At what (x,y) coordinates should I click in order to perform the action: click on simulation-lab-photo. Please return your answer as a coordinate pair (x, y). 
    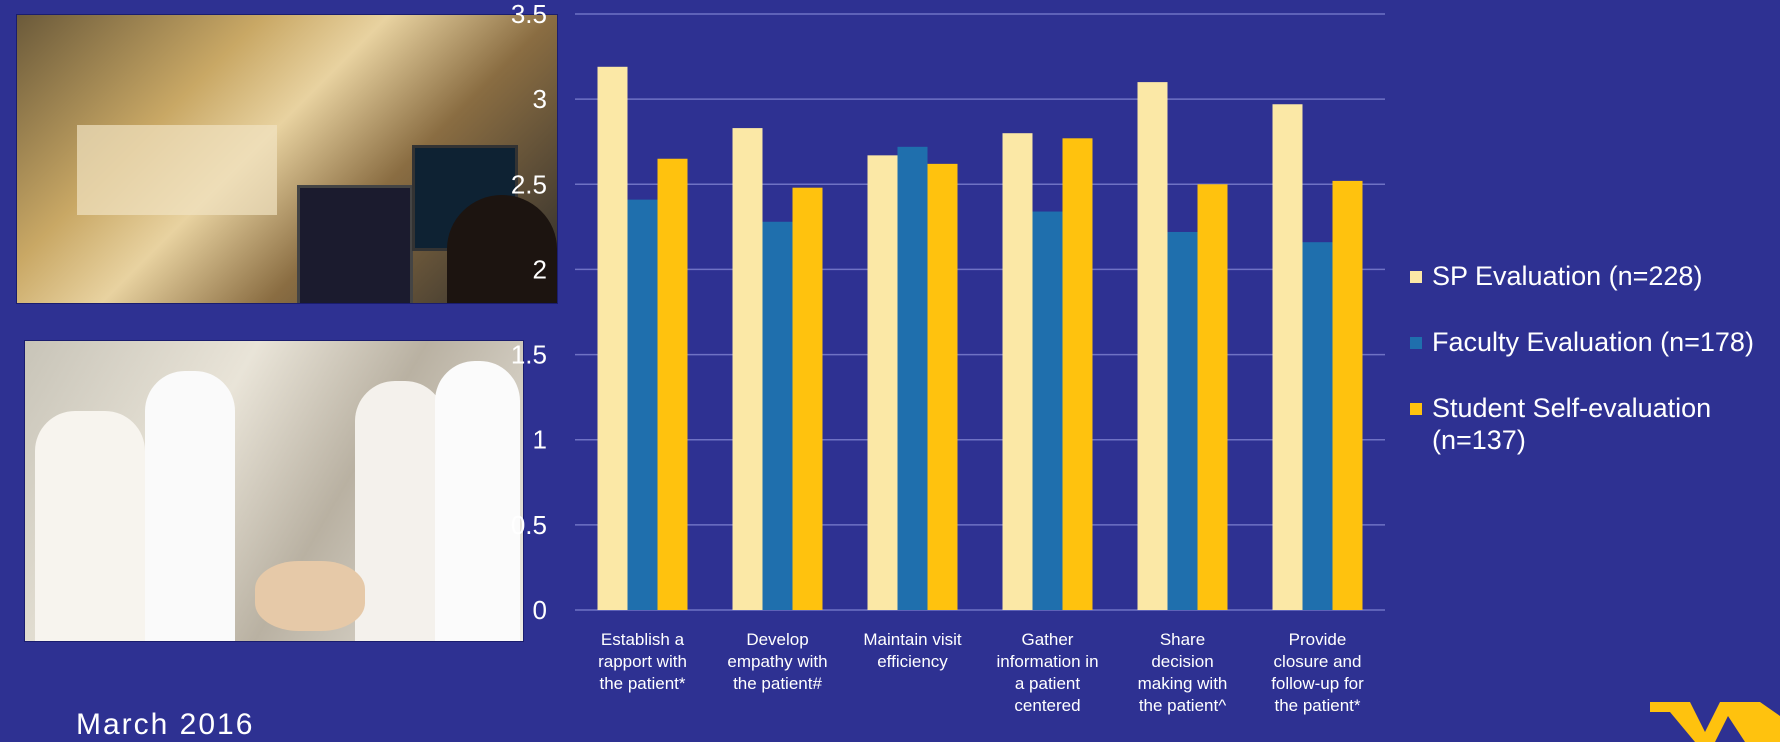
    Looking at the image, I should click on (287, 159).